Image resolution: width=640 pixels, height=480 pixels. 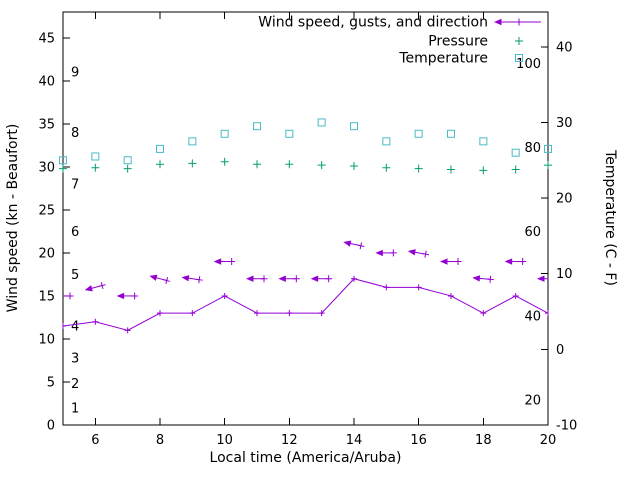 I want to click on fahrenheit-scale-label: 80, so click(x=532, y=148).